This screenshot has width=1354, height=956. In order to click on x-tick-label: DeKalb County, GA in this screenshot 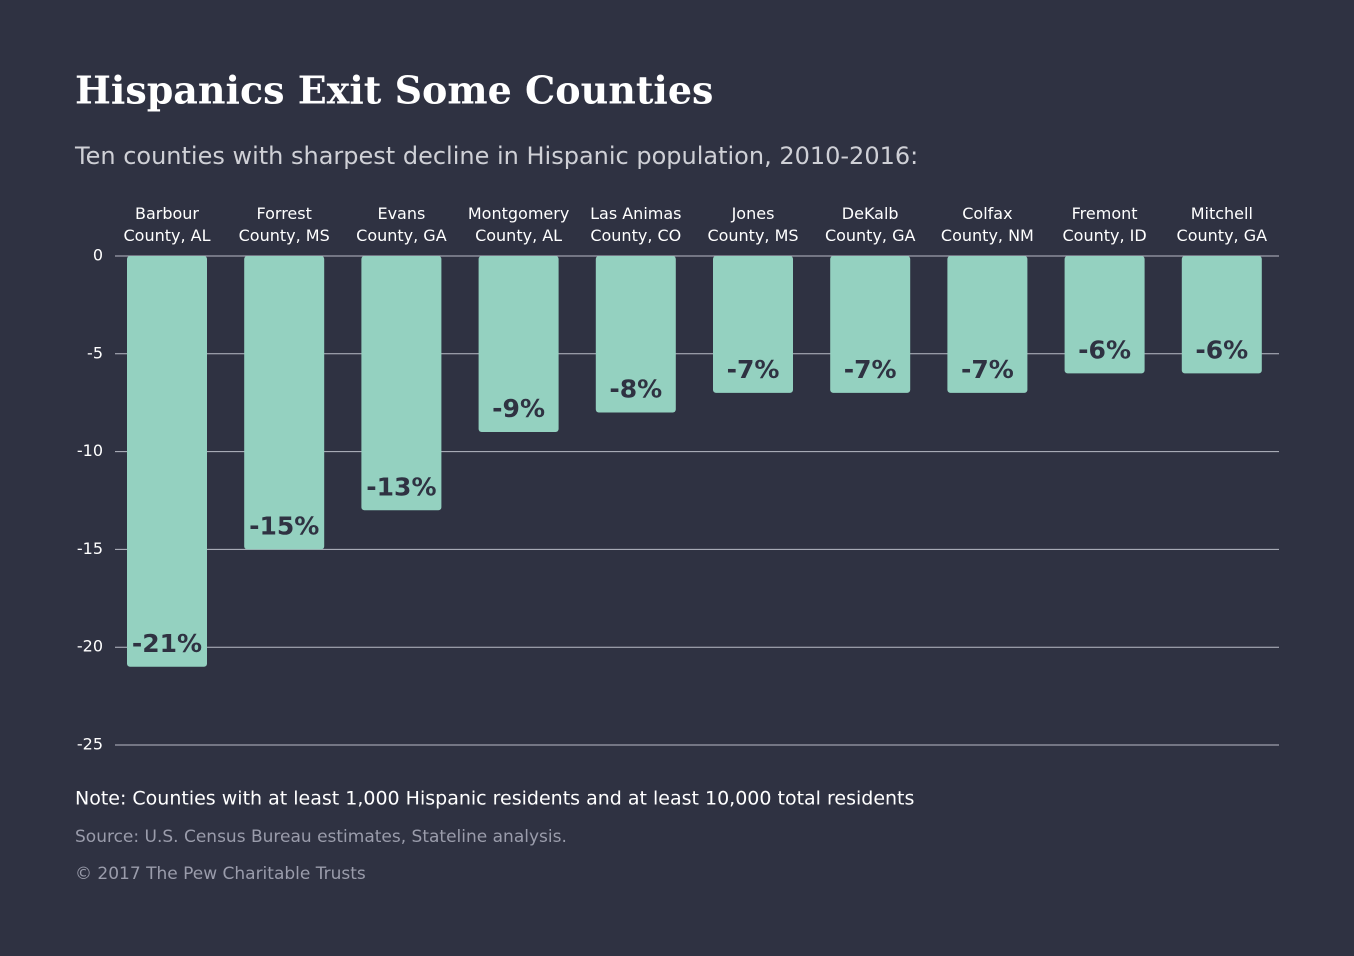, I will do `click(870, 224)`.